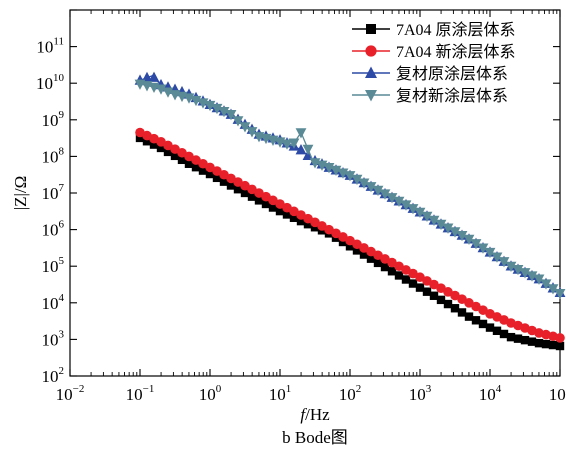 This screenshot has height=452, width=566. What do you see at coordinates (140, 393) in the screenshot?
I see `x-tick-label: 10⁻¹` at bounding box center [140, 393].